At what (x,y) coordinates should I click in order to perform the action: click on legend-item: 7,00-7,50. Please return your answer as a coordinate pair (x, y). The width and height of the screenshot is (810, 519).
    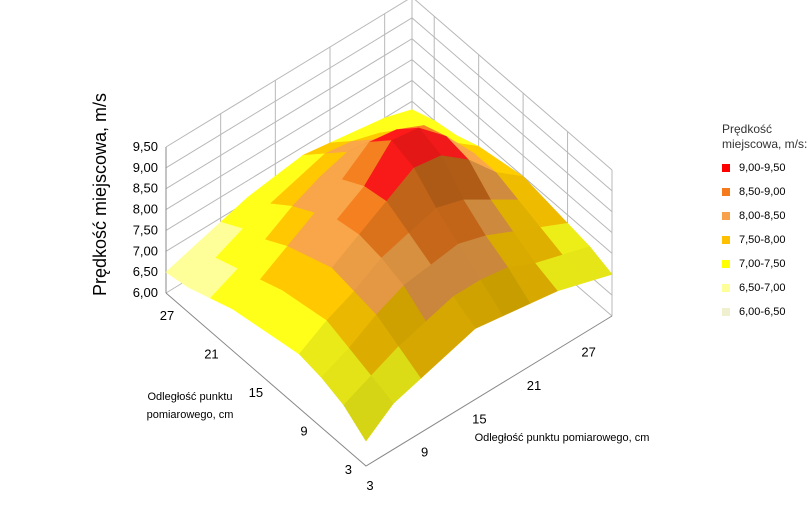
    Looking at the image, I should click on (765, 263).